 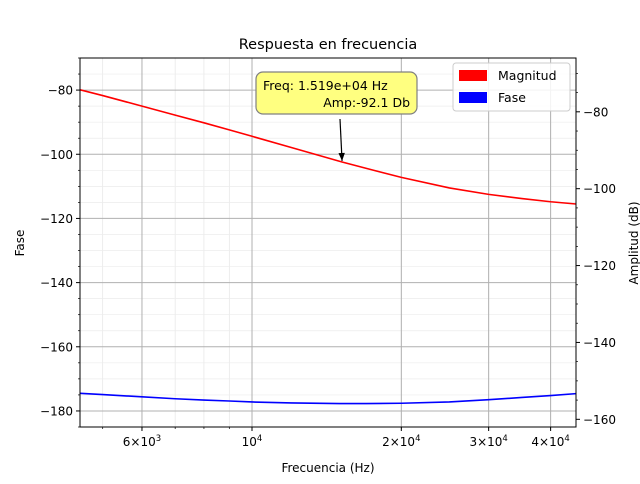 I want to click on series-line-fase, so click(x=328, y=398).